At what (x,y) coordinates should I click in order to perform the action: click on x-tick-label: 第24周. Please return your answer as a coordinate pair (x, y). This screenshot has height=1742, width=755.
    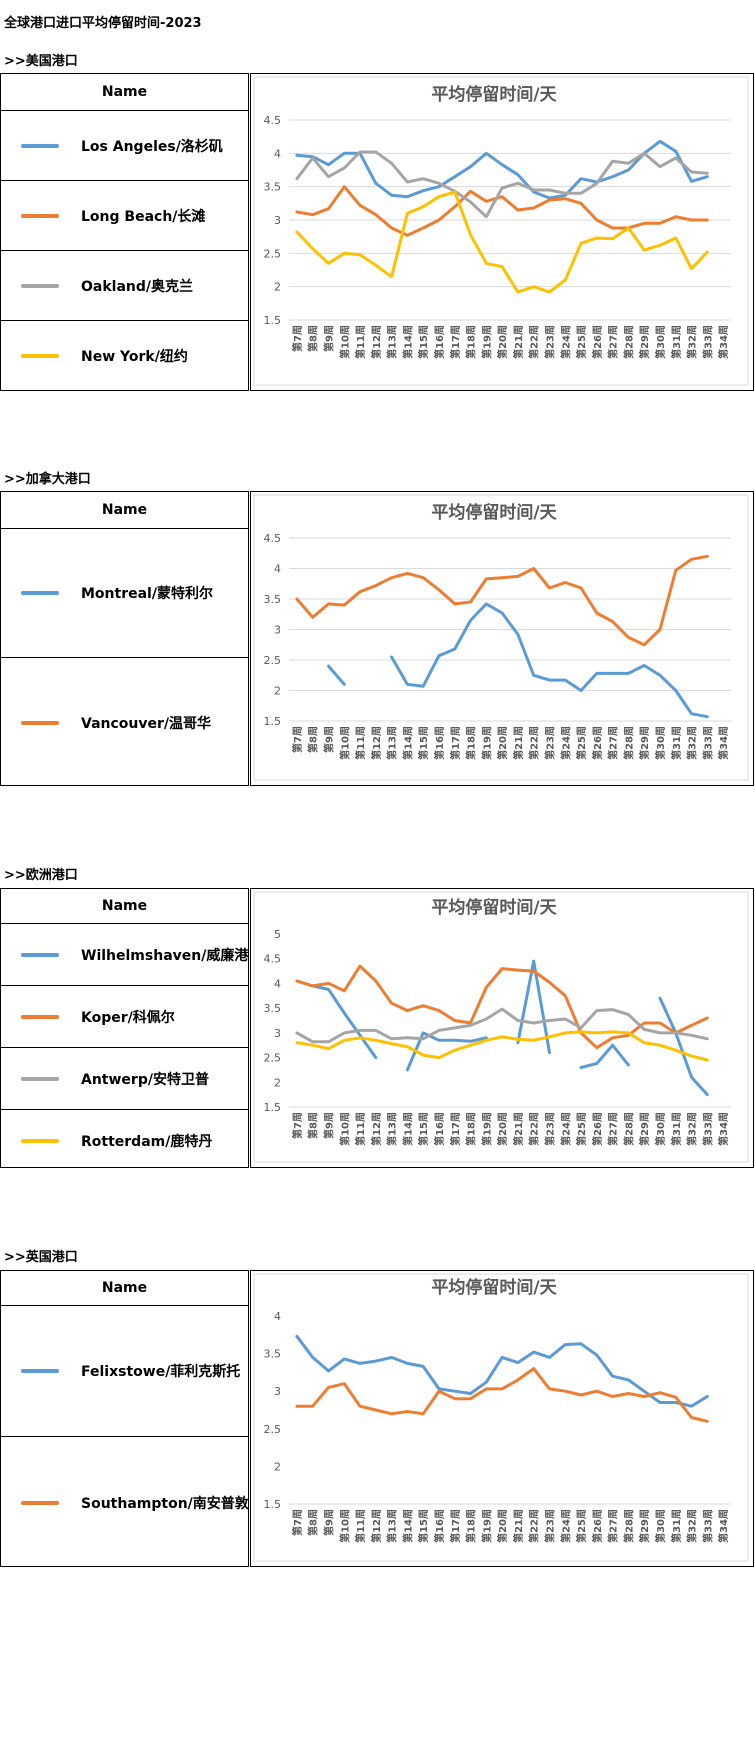
    Looking at the image, I should click on (565, 743).